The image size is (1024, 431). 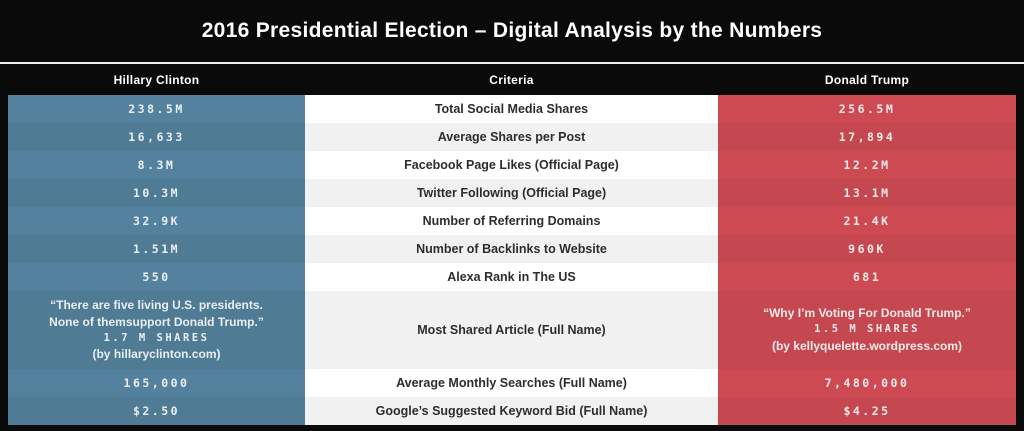 I want to click on trump-value-cell: $4.25, so click(x=867, y=411).